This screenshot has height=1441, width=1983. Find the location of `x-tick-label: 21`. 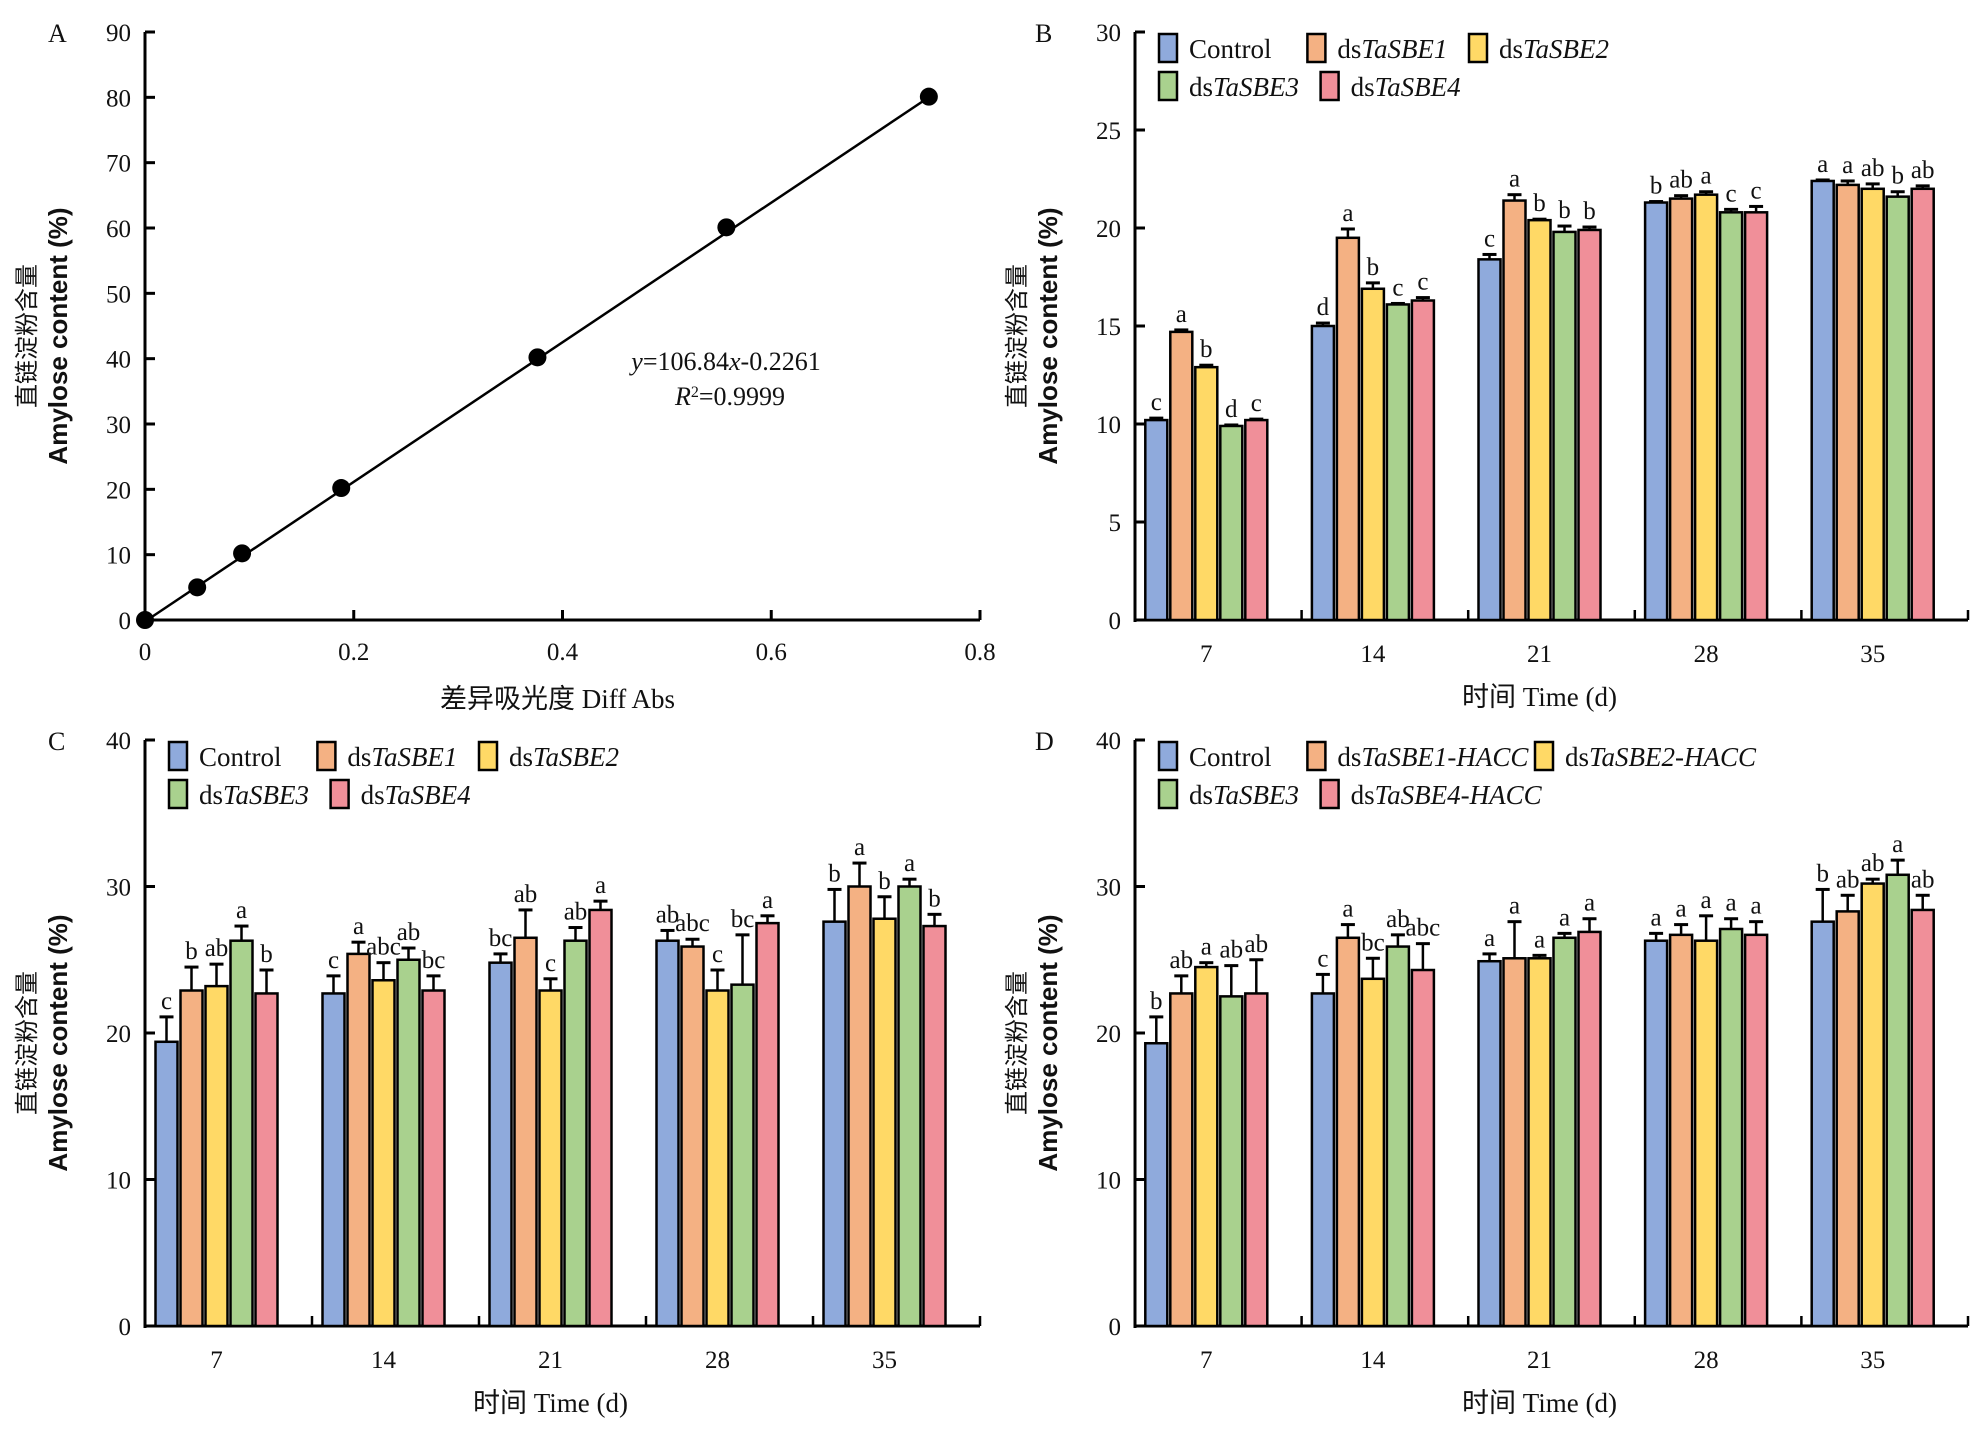

x-tick-label: 21 is located at coordinates (1539, 1360).